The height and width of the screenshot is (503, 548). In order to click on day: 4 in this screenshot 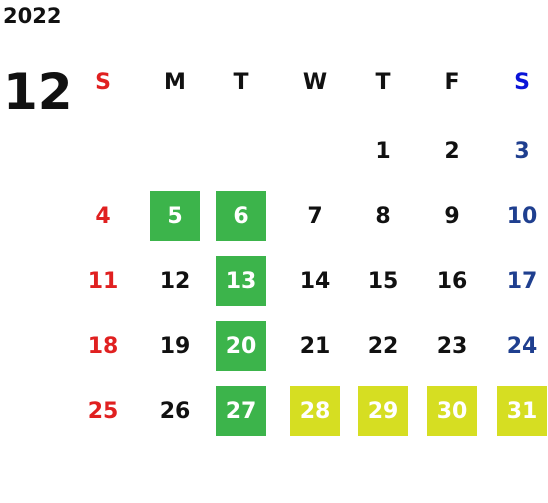, I will do `click(103, 216)`.